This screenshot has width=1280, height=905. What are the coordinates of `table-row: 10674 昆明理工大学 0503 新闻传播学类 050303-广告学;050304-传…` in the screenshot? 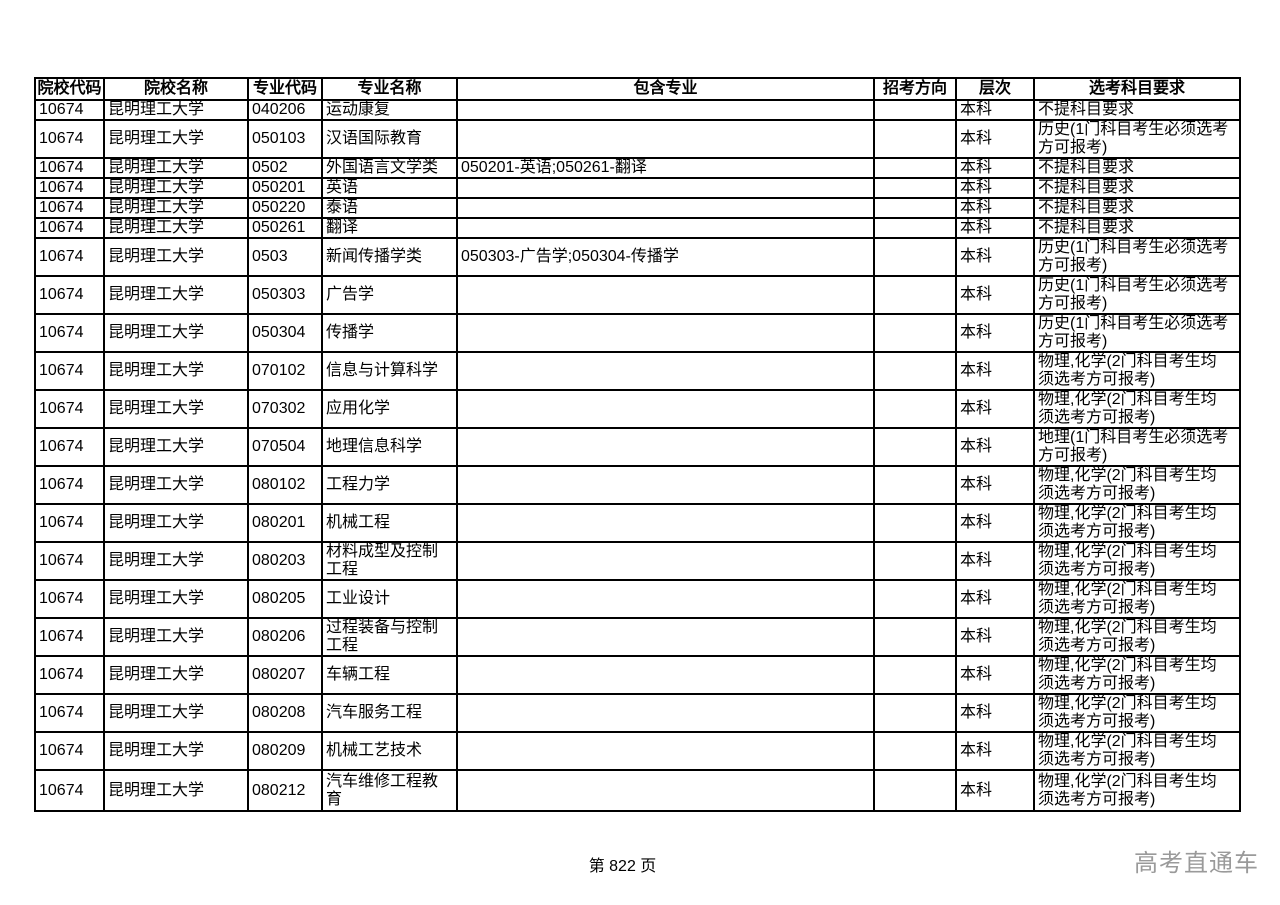 It's located at (637, 257).